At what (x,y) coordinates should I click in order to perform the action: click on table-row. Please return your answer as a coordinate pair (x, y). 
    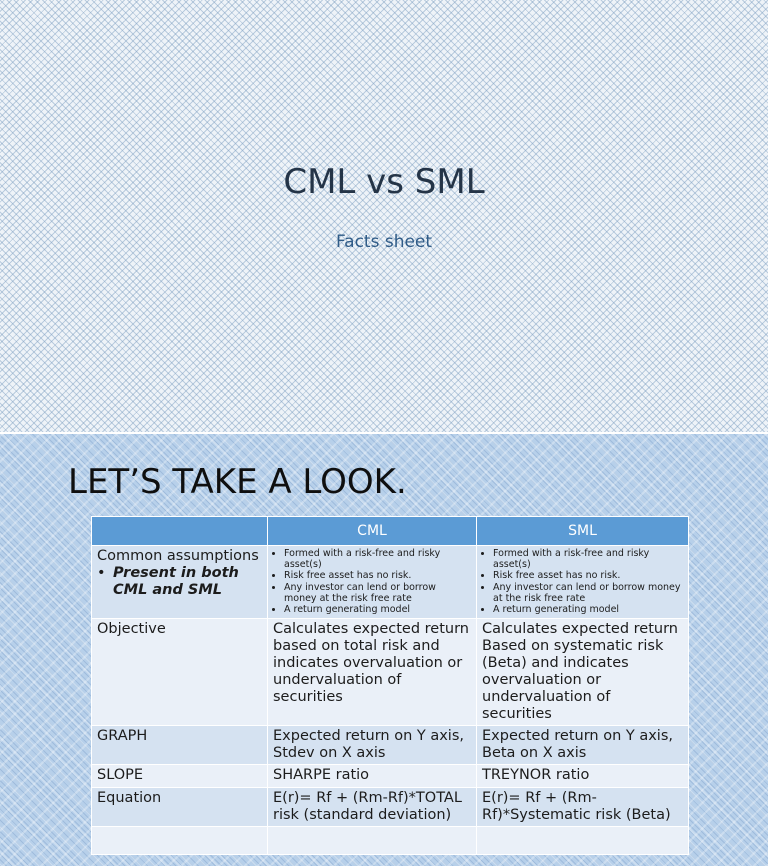
    Looking at the image, I should click on (390, 840).